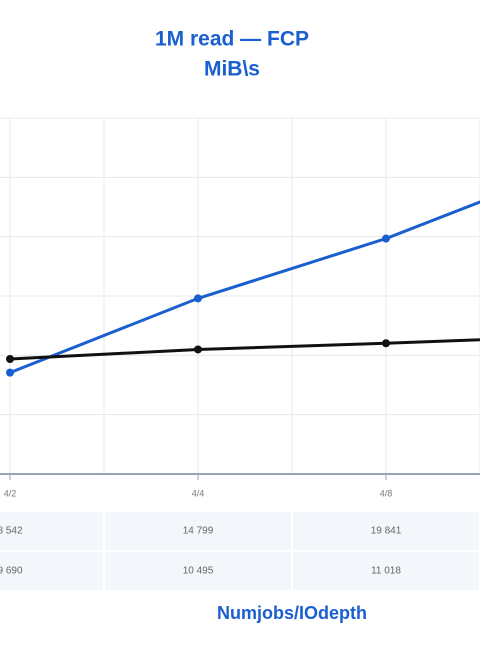 The image size is (480, 650). Describe the element at coordinates (11, 531) in the screenshot. I see `table-value: 8 542` at that location.